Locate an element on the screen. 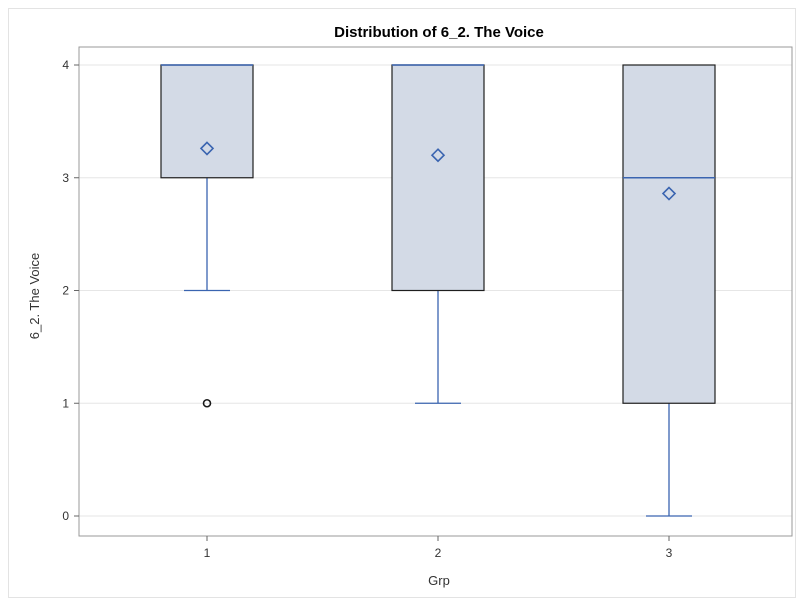 This screenshot has width=799, height=601. y-tick-label: 4 is located at coordinates (65, 65).